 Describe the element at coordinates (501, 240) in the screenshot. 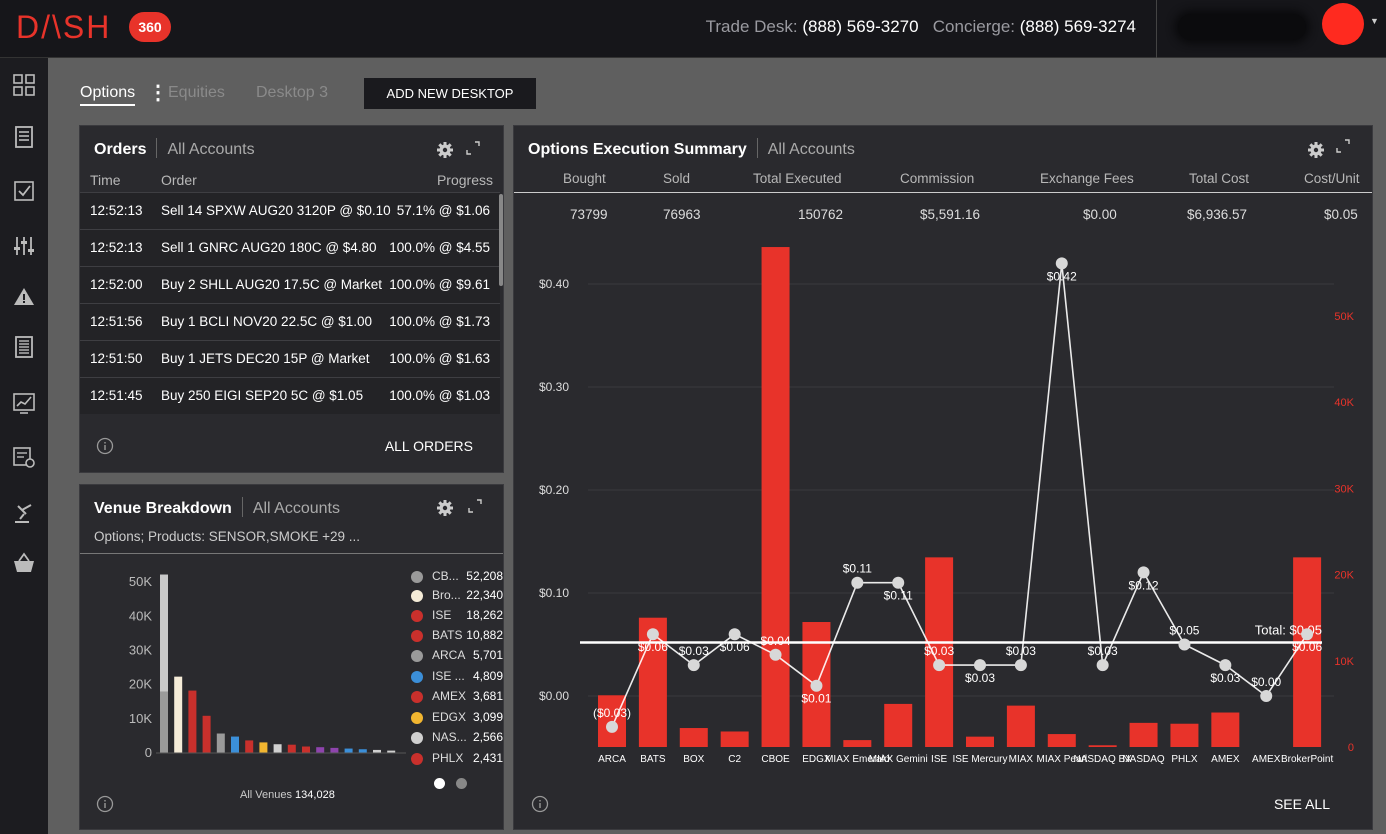

I see `scrollbar` at that location.